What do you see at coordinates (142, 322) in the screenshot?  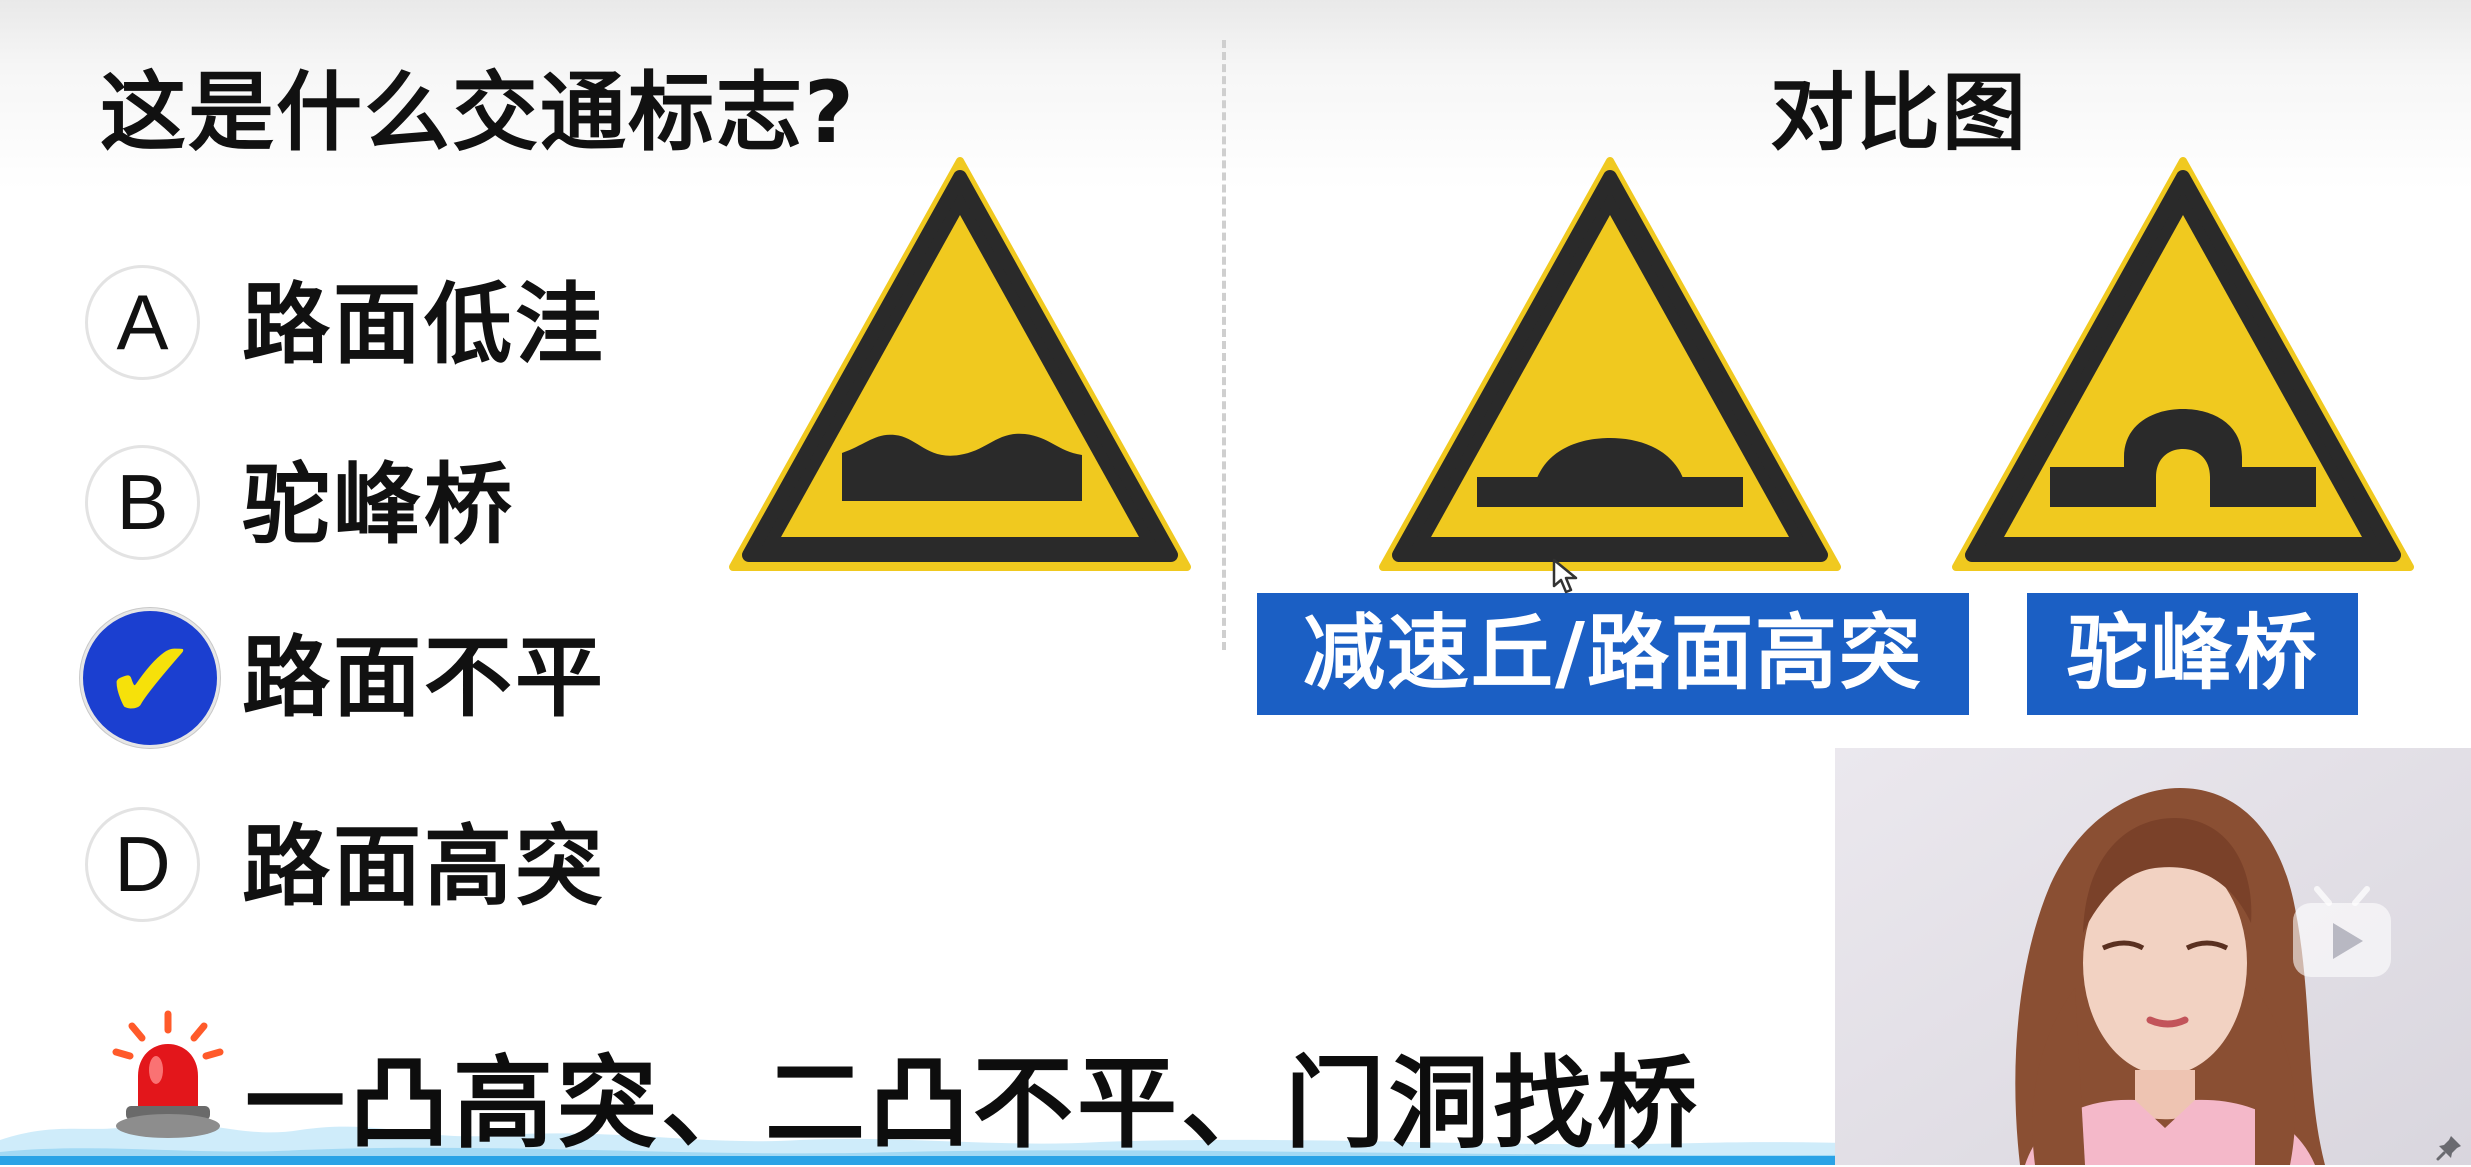 I see `option-letter: A` at bounding box center [142, 322].